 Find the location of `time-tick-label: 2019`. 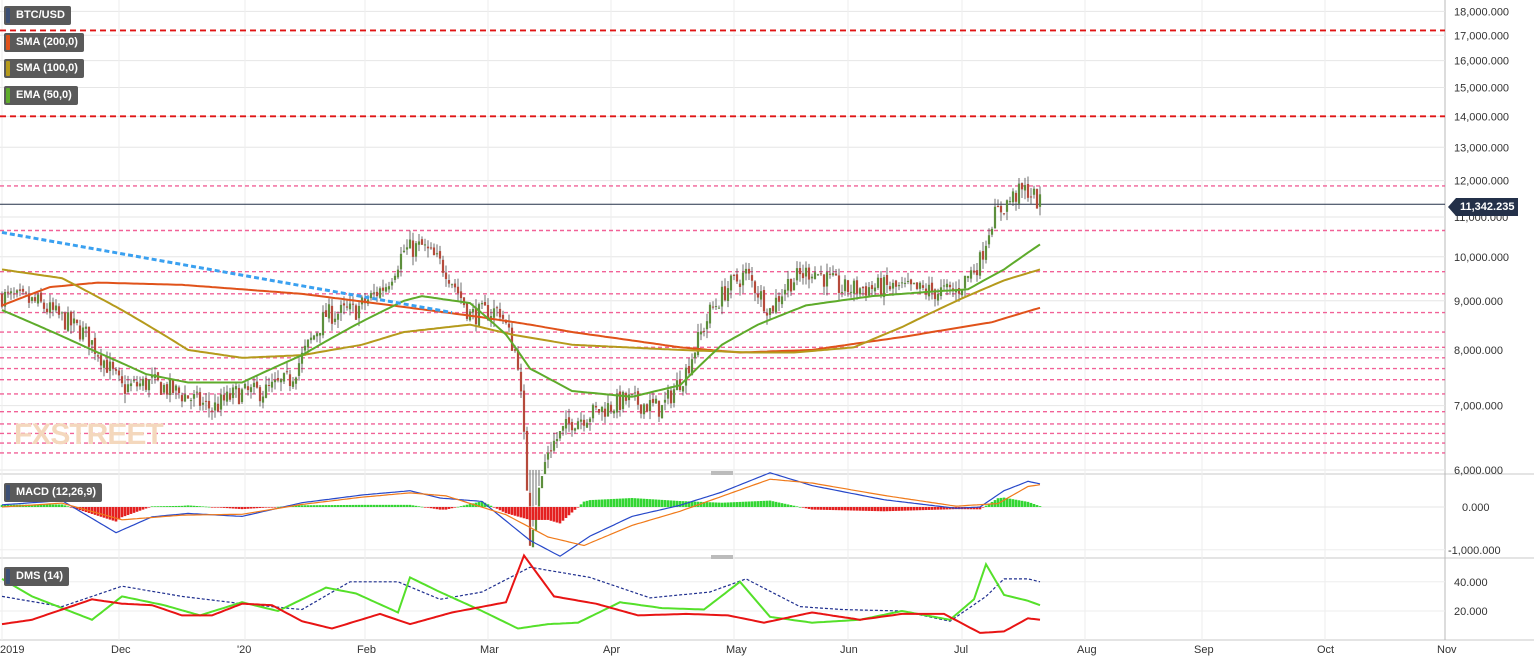

time-tick-label: 2019 is located at coordinates (12, 650).